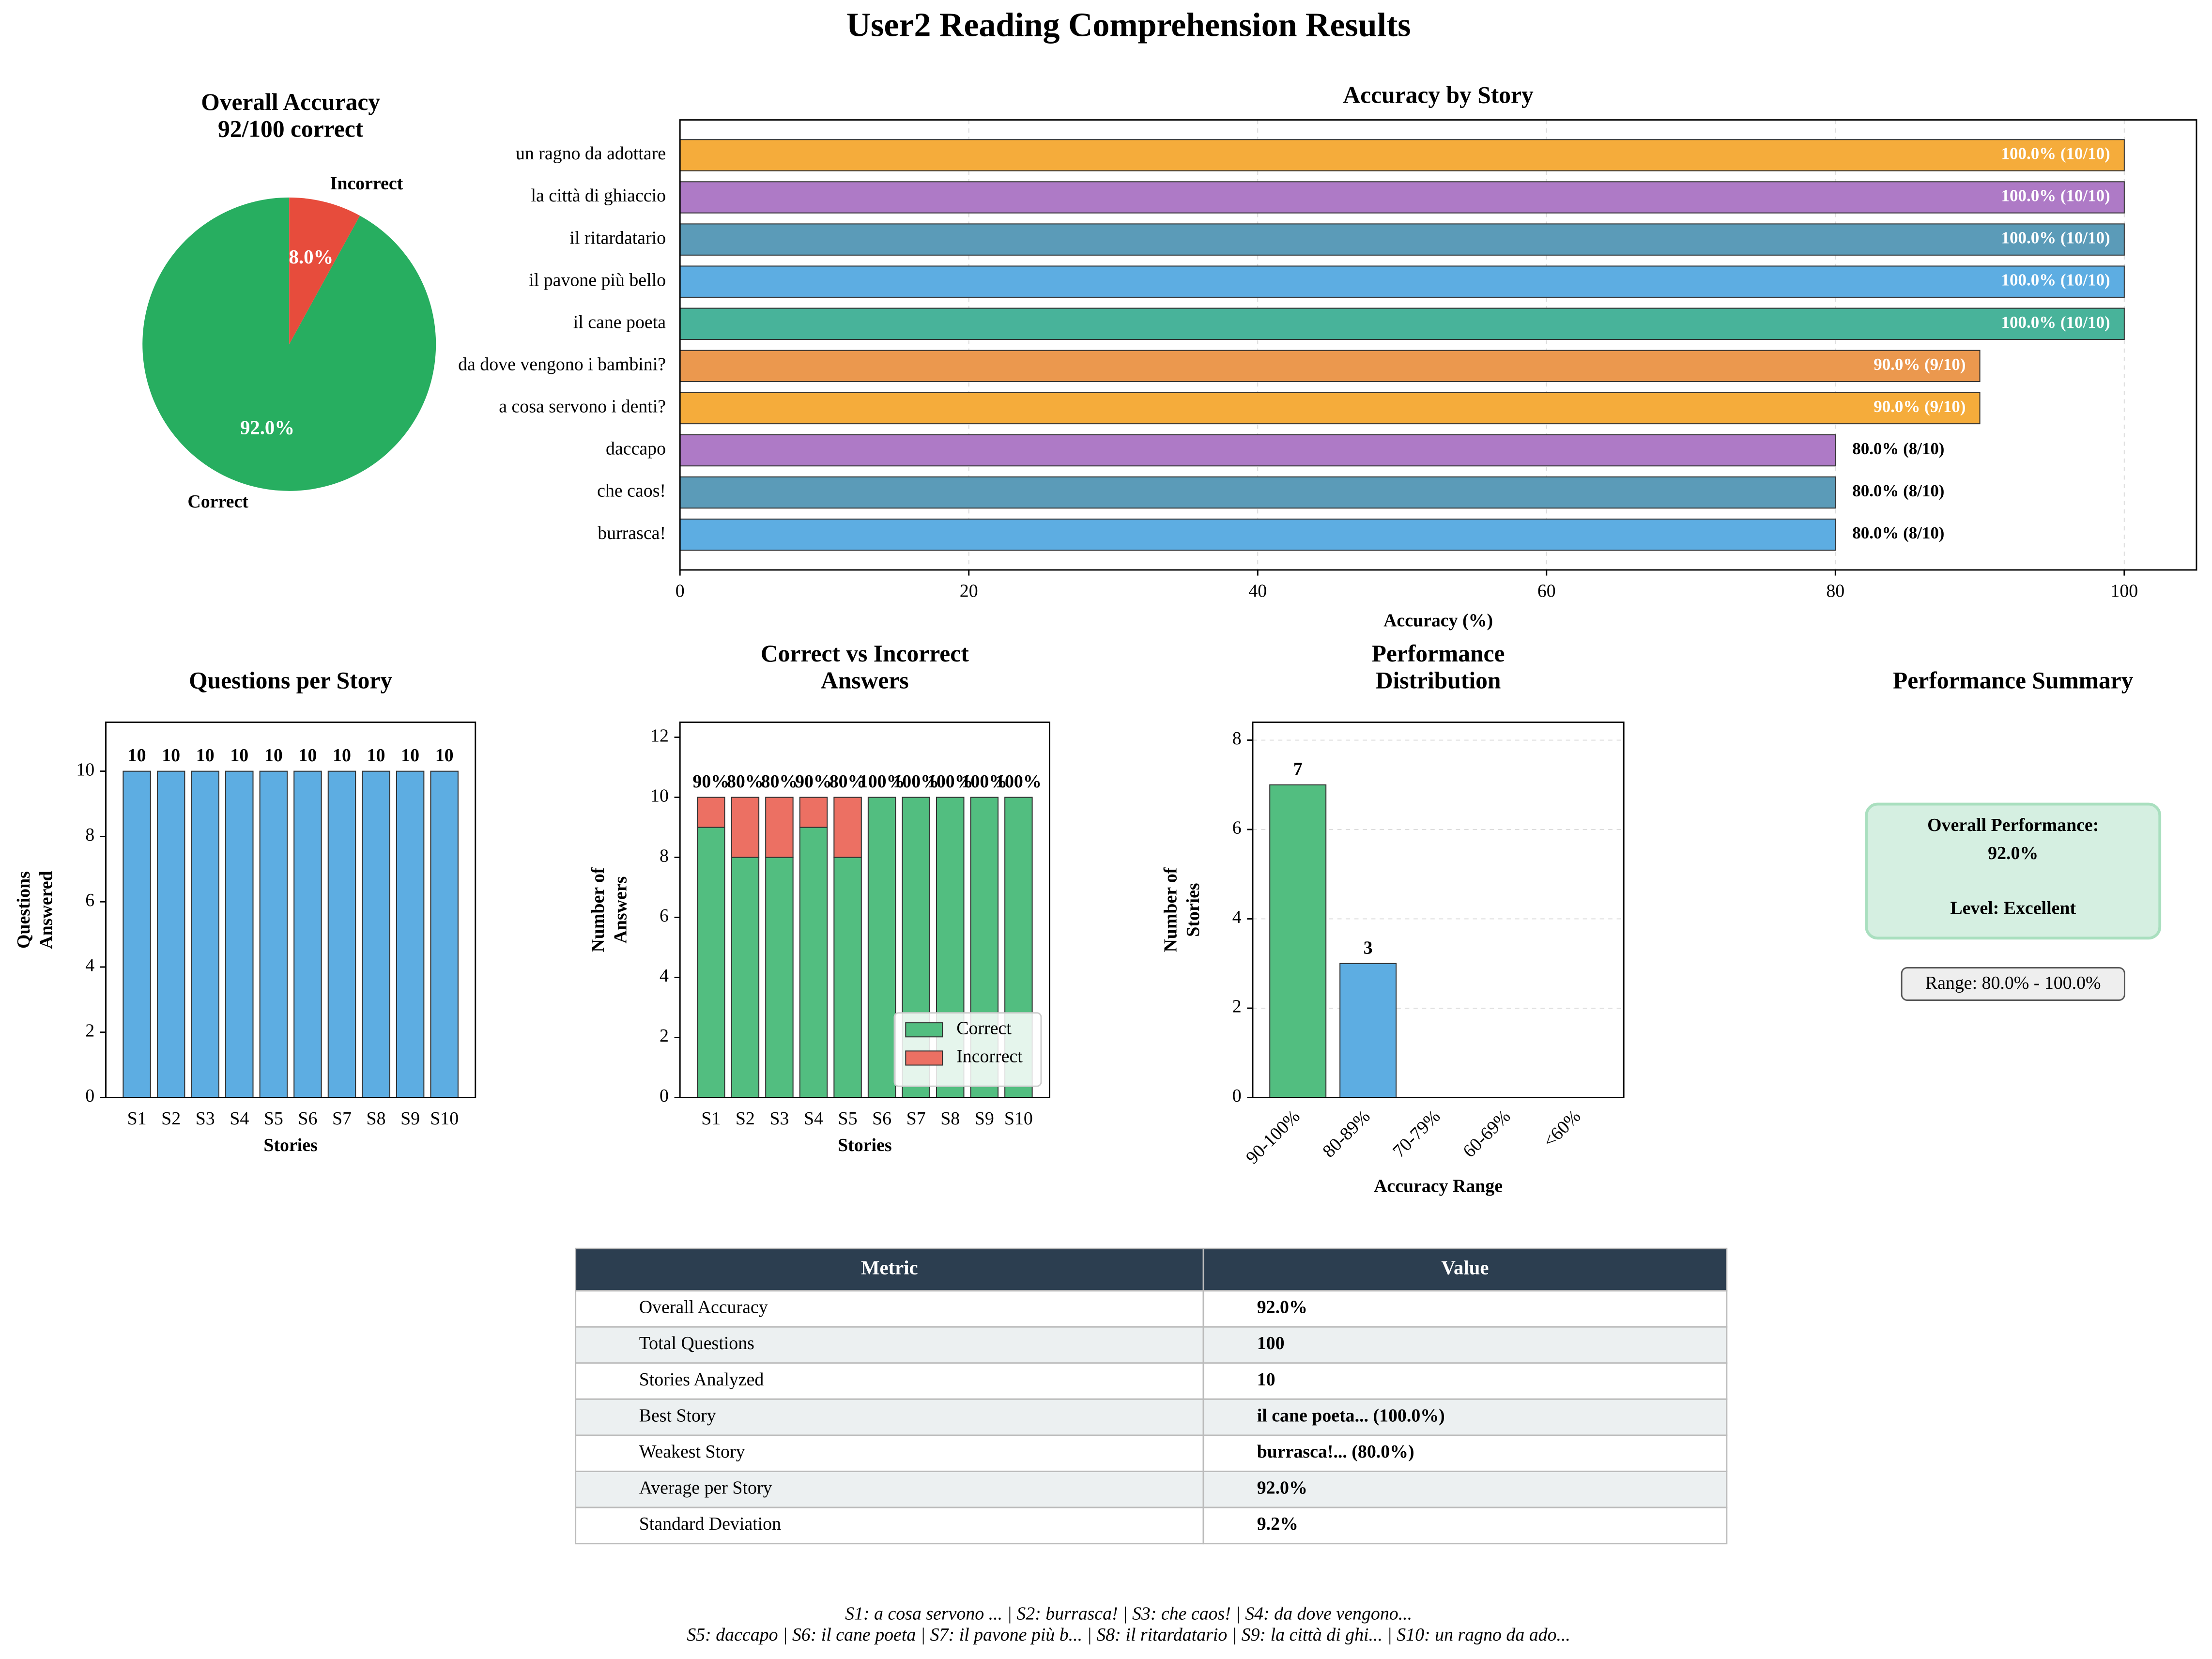 This screenshot has height=1659, width=2212. Describe the element at coordinates (1439, 680) in the screenshot. I see `chart-title: Distribution` at that location.